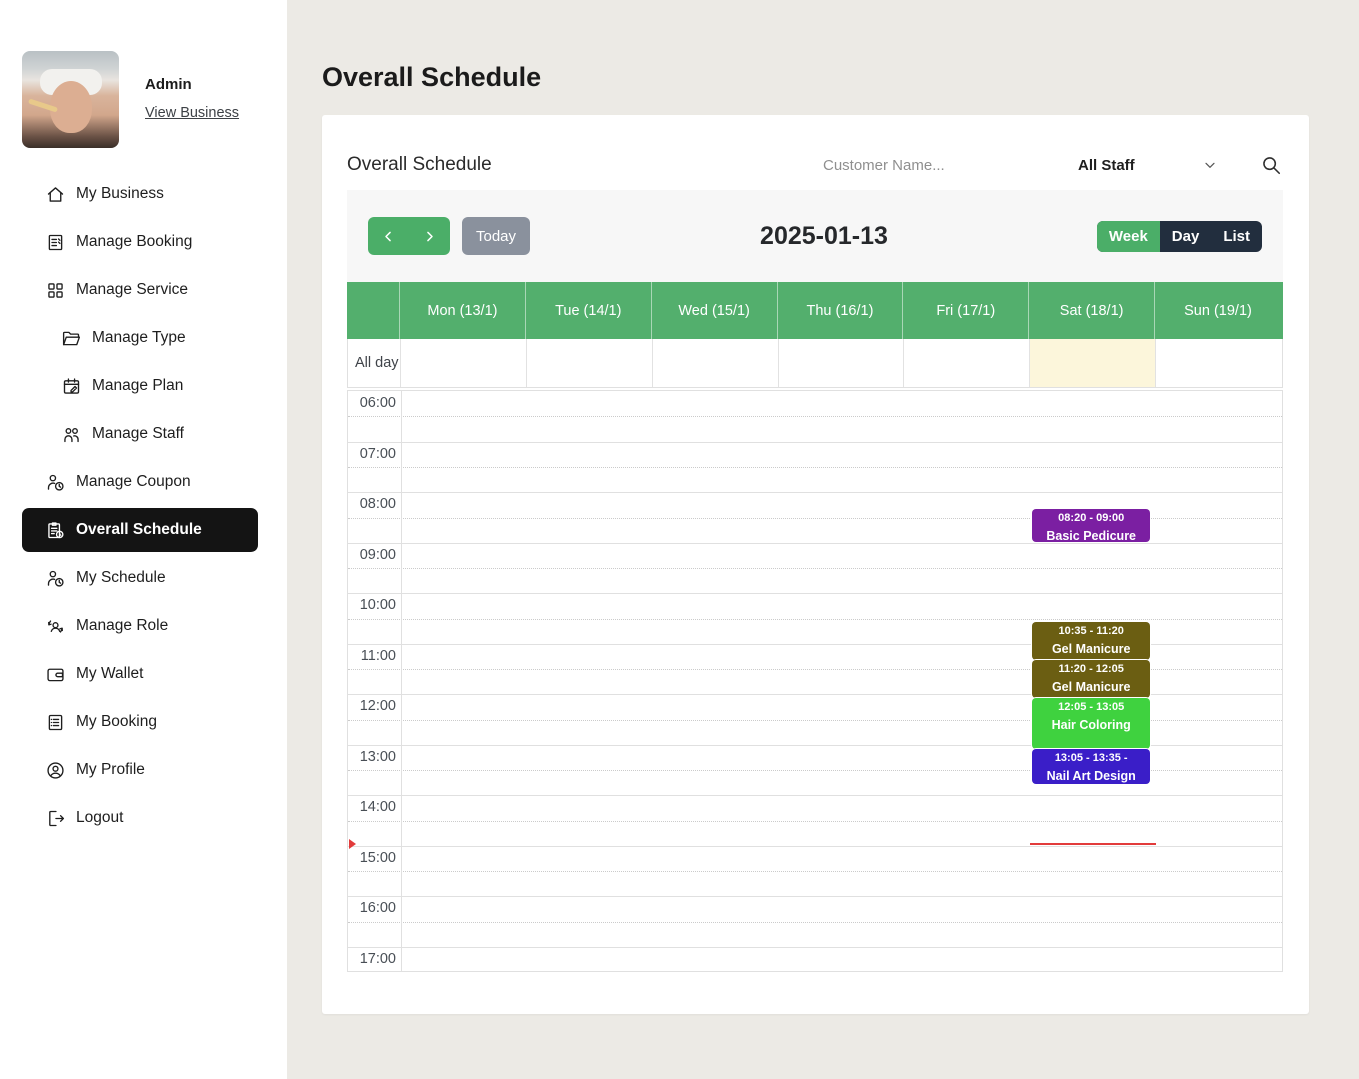 Image resolution: width=1359 pixels, height=1079 pixels. What do you see at coordinates (1091, 775) in the screenshot?
I see `event-title: Nail Art Design` at bounding box center [1091, 775].